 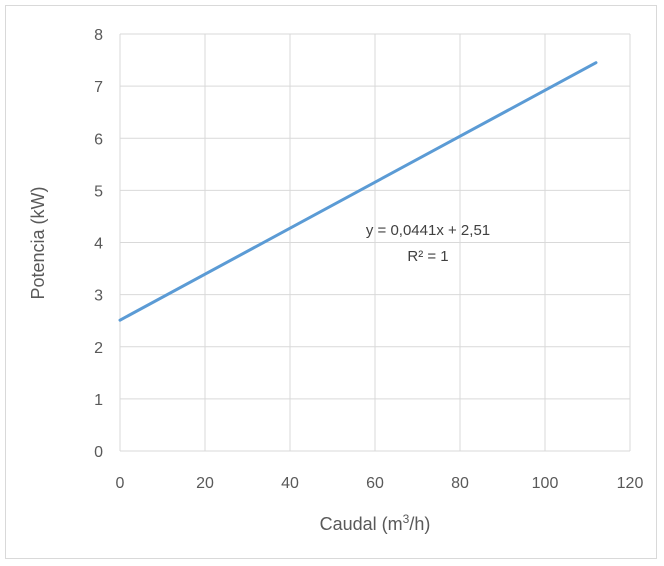 What do you see at coordinates (428, 230) in the screenshot?
I see `trendline-equation: y = 0,0441x + 2,51` at bounding box center [428, 230].